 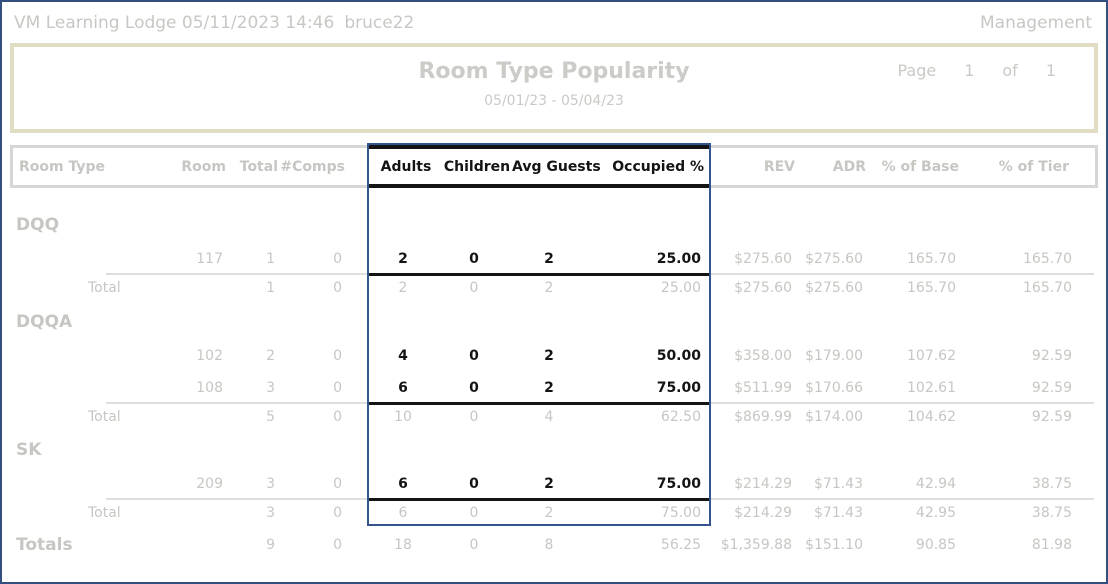 I want to click on grand-total-label: Totals, so click(x=44, y=545).